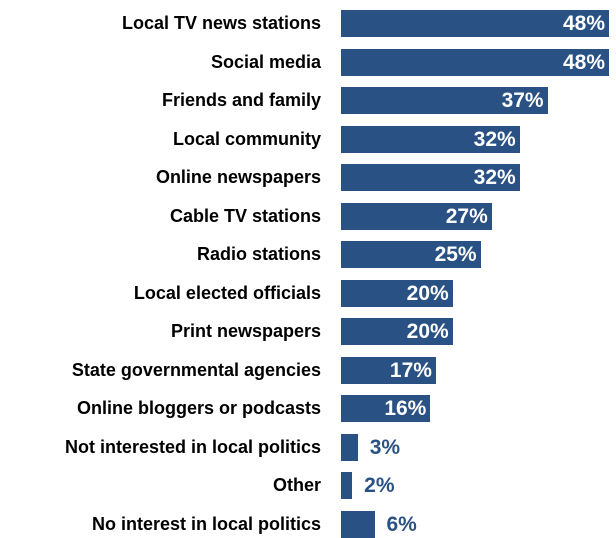 The width and height of the screenshot is (616, 538). What do you see at coordinates (206, 523) in the screenshot?
I see `category-label: No interest in local politics` at bounding box center [206, 523].